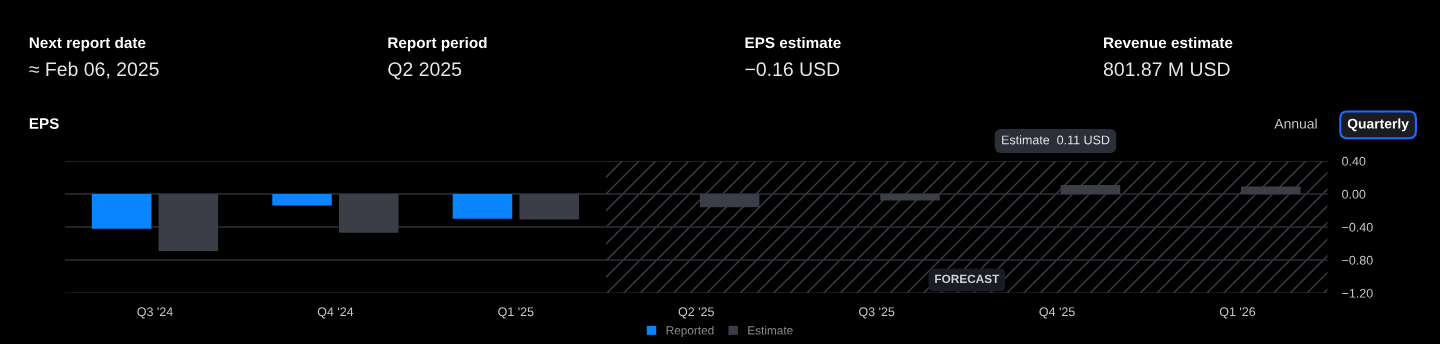  What do you see at coordinates (1168, 42) in the screenshot?
I see `text: Revenue estimate` at bounding box center [1168, 42].